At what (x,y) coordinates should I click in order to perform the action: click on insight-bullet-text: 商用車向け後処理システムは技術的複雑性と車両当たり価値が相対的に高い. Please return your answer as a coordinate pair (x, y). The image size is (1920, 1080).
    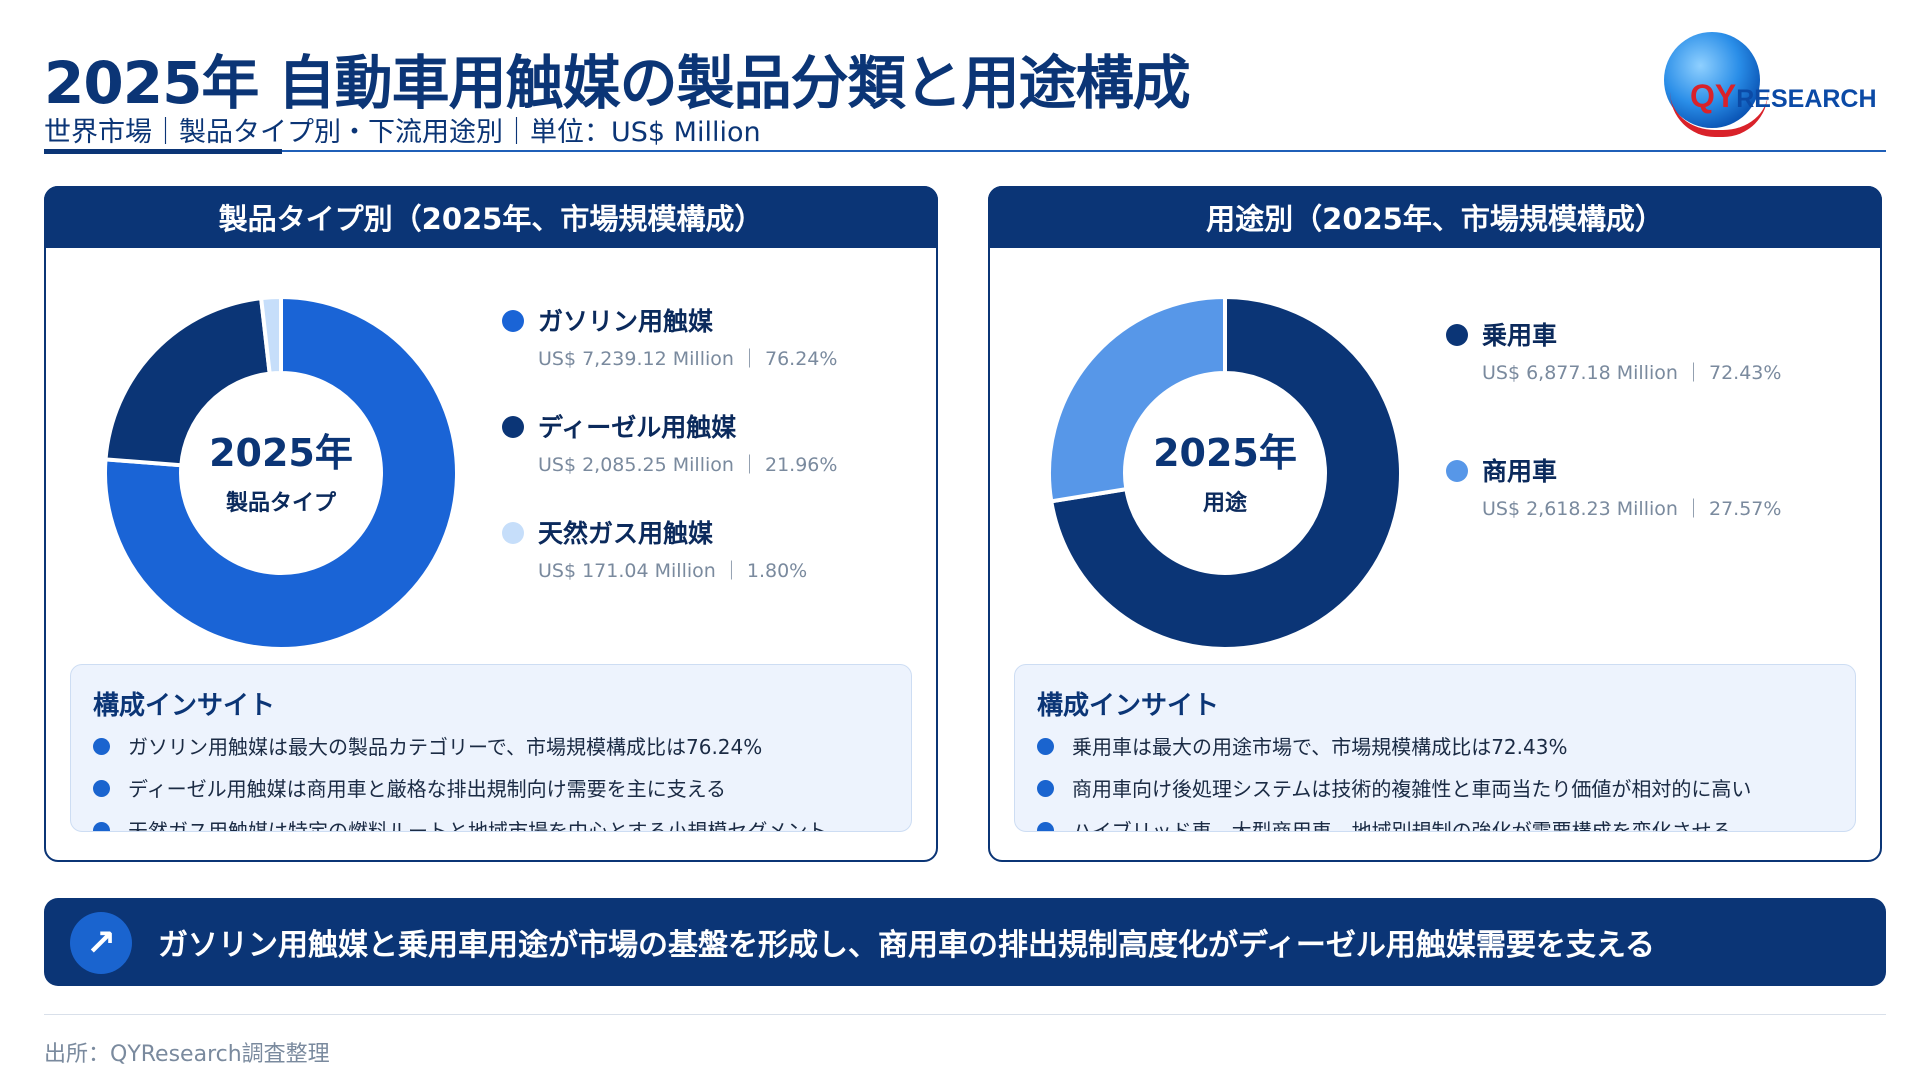
    Looking at the image, I should click on (1412, 789).